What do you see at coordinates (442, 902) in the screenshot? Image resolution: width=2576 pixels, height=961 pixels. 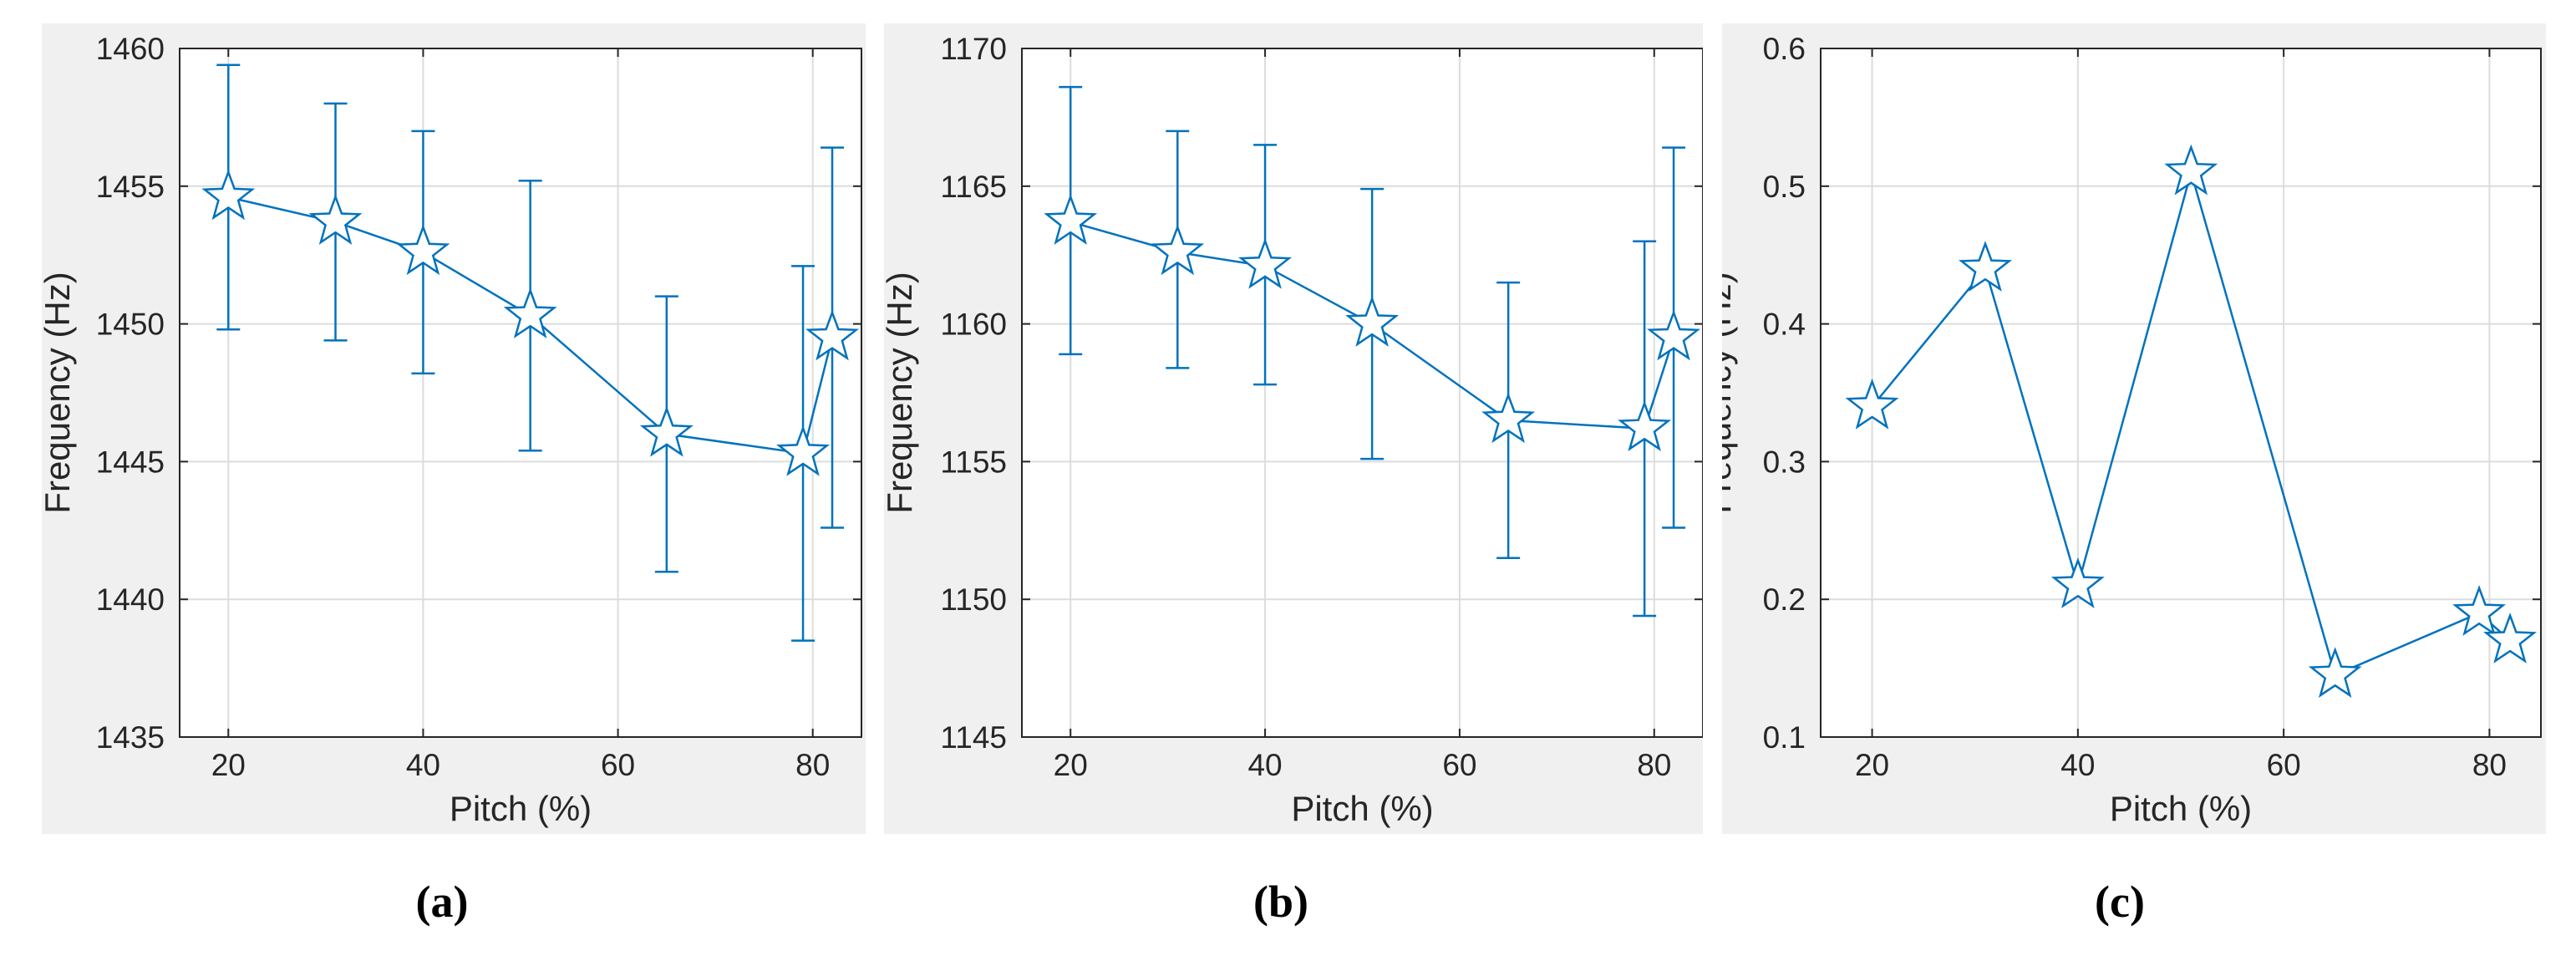 I see `caption-a: (a)` at bounding box center [442, 902].